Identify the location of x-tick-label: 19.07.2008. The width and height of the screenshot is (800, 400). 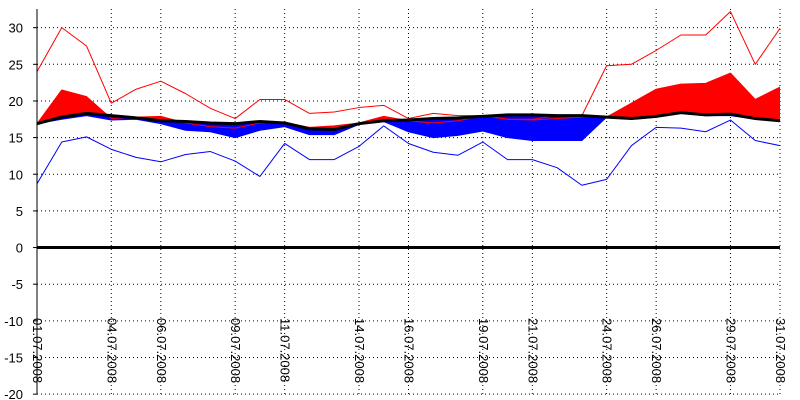
(483, 350).